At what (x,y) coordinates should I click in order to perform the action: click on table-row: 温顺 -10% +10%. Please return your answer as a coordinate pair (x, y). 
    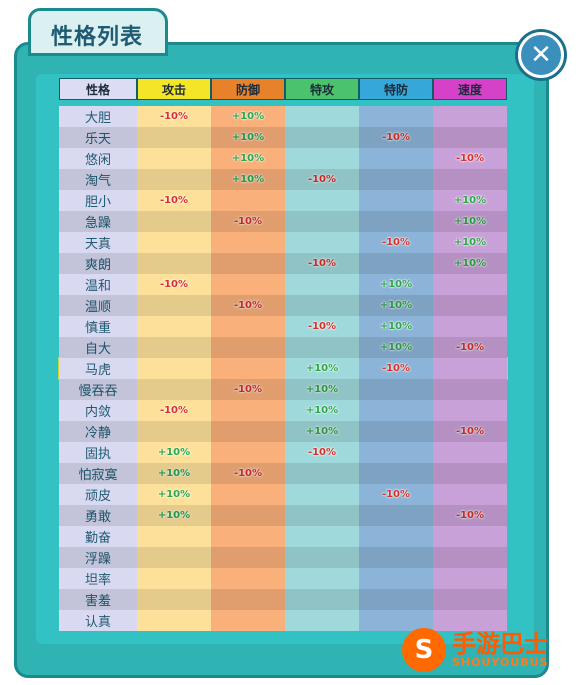
    Looking at the image, I should click on (283, 305).